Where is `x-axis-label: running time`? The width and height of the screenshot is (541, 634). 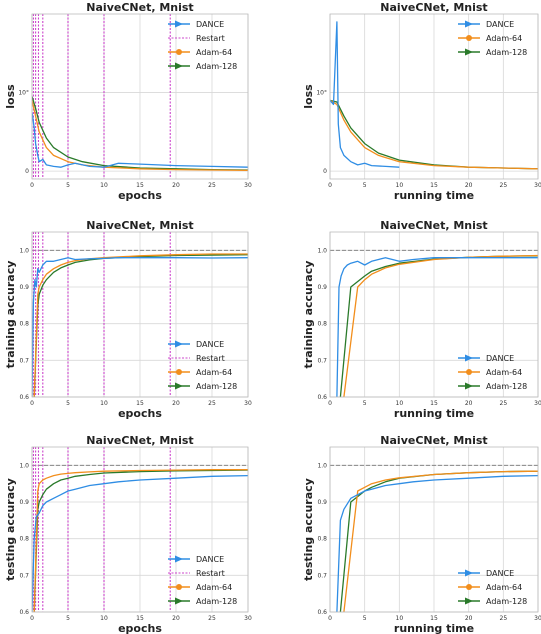 x-axis-label: running time is located at coordinates (434, 195).